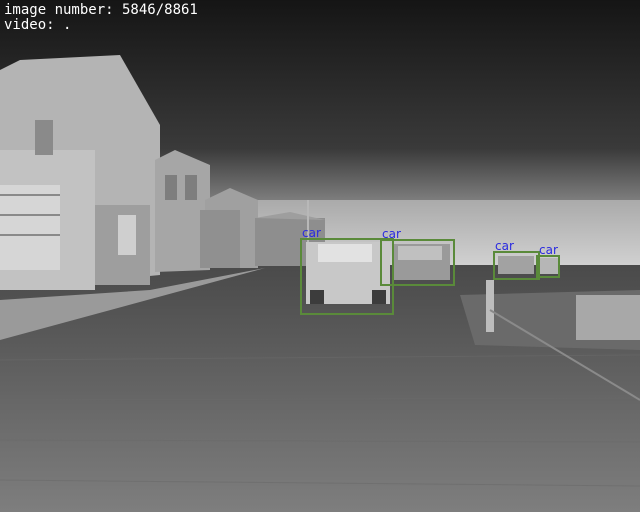 This screenshot has width=640, height=512. I want to click on video-text: video: ., so click(38, 25).